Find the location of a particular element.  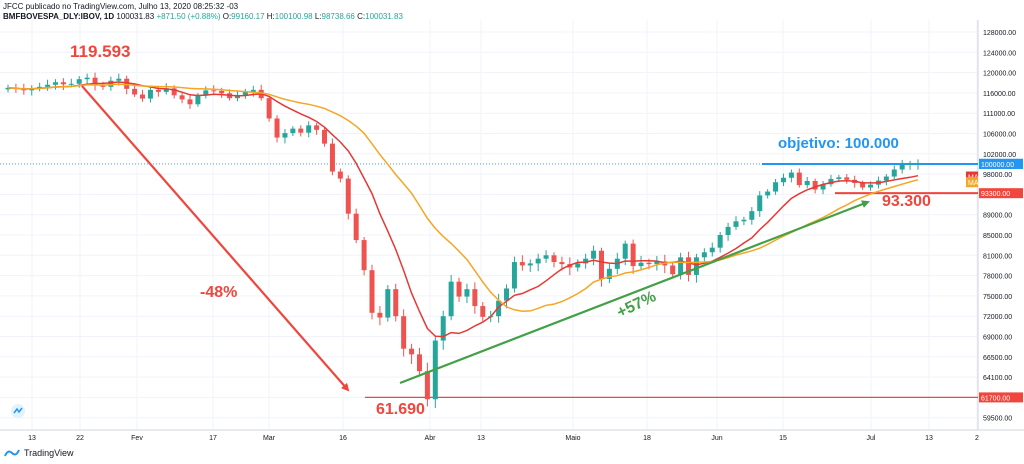

price-tick-label: 75000.00 is located at coordinates (997, 297).